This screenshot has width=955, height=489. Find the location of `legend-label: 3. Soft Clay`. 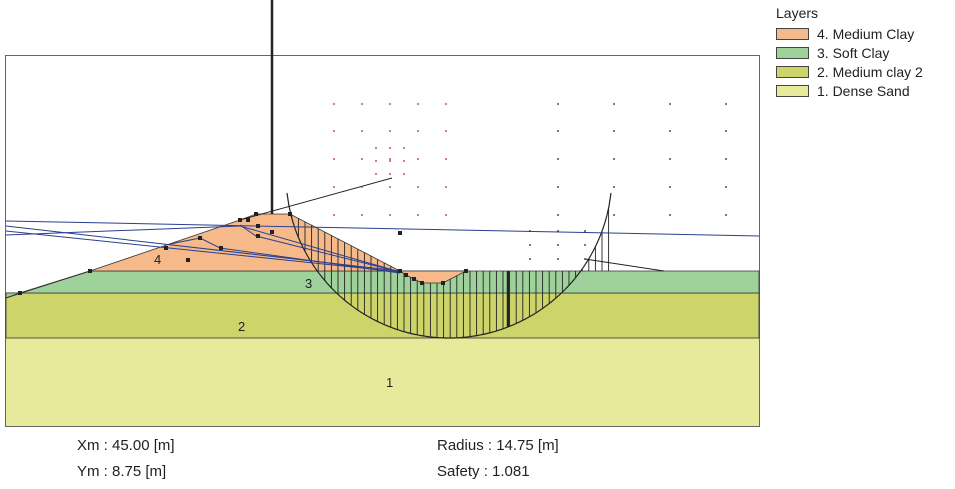

legend-label: 3. Soft Clay is located at coordinates (853, 52).